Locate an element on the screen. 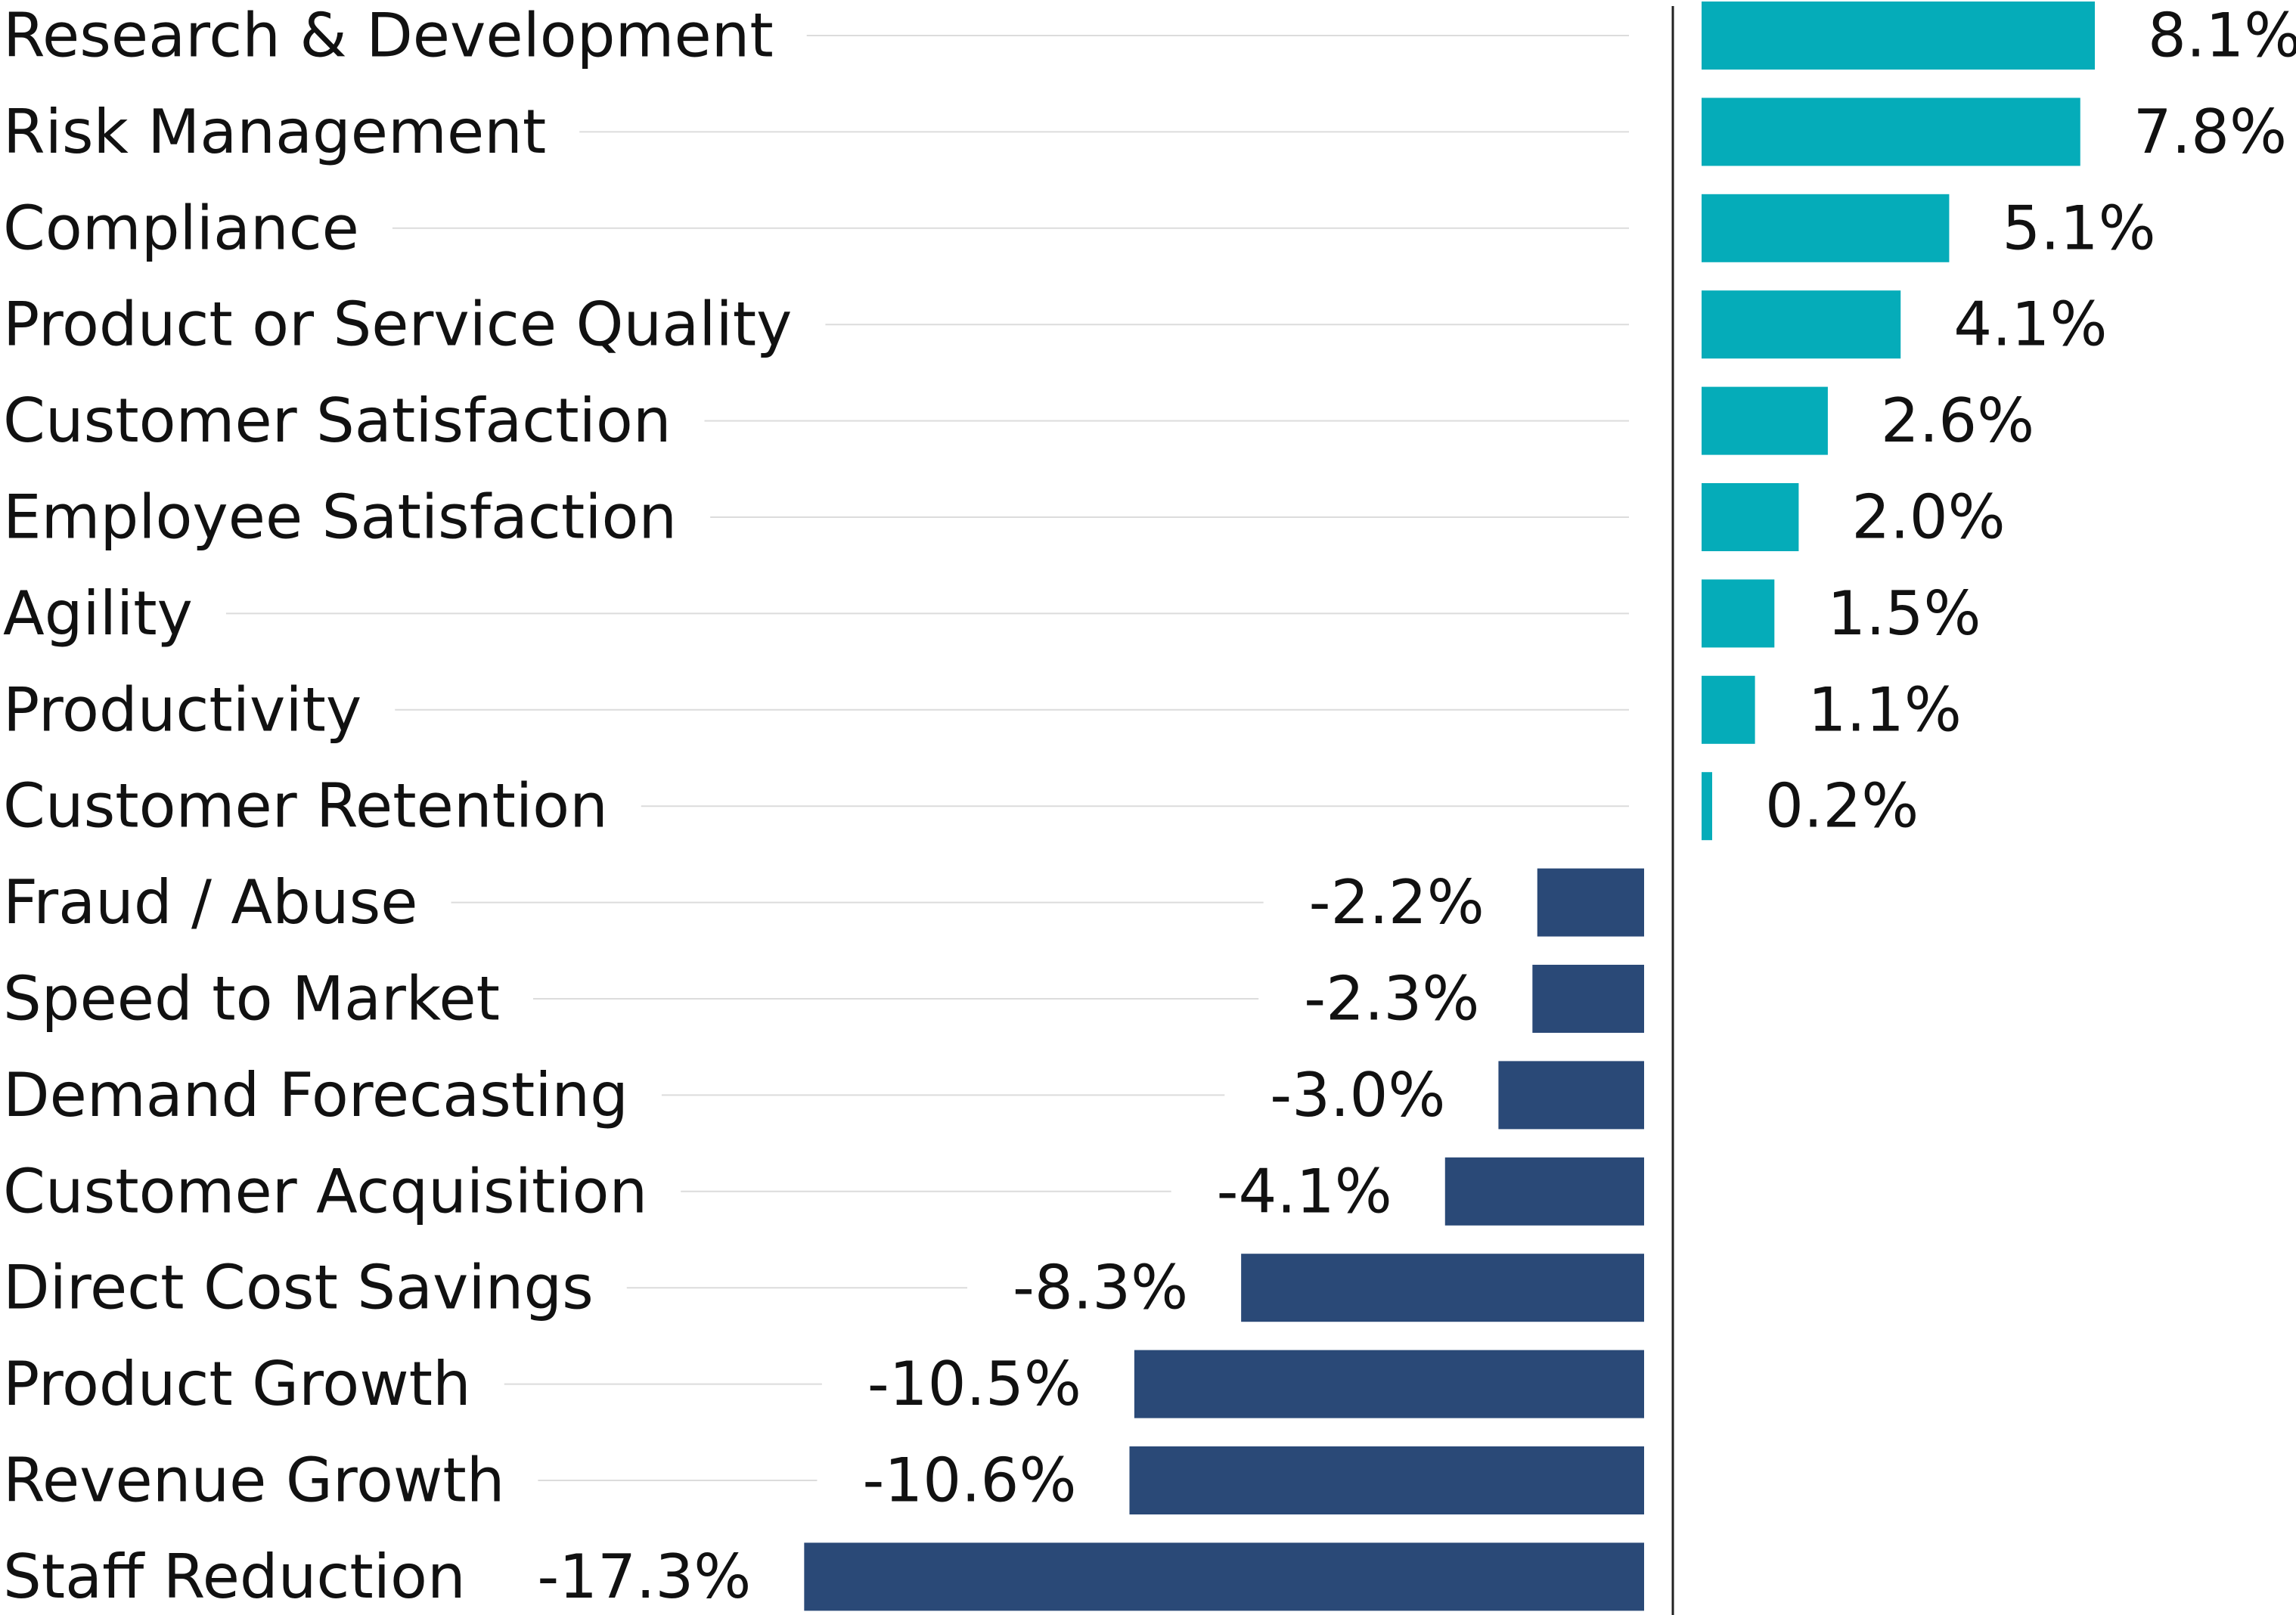 The height and width of the screenshot is (1615, 2296). value-label: -2.3% is located at coordinates (1391, 999).